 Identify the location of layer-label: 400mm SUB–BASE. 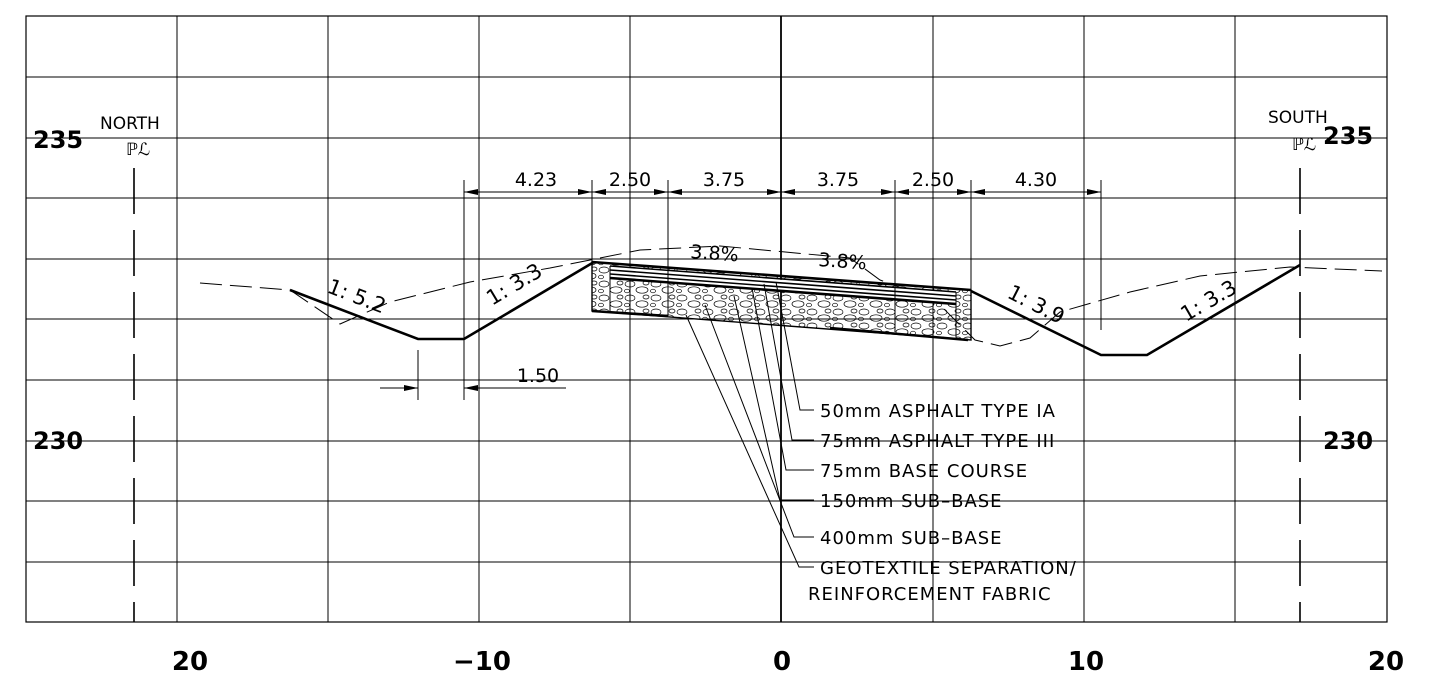
(911, 538).